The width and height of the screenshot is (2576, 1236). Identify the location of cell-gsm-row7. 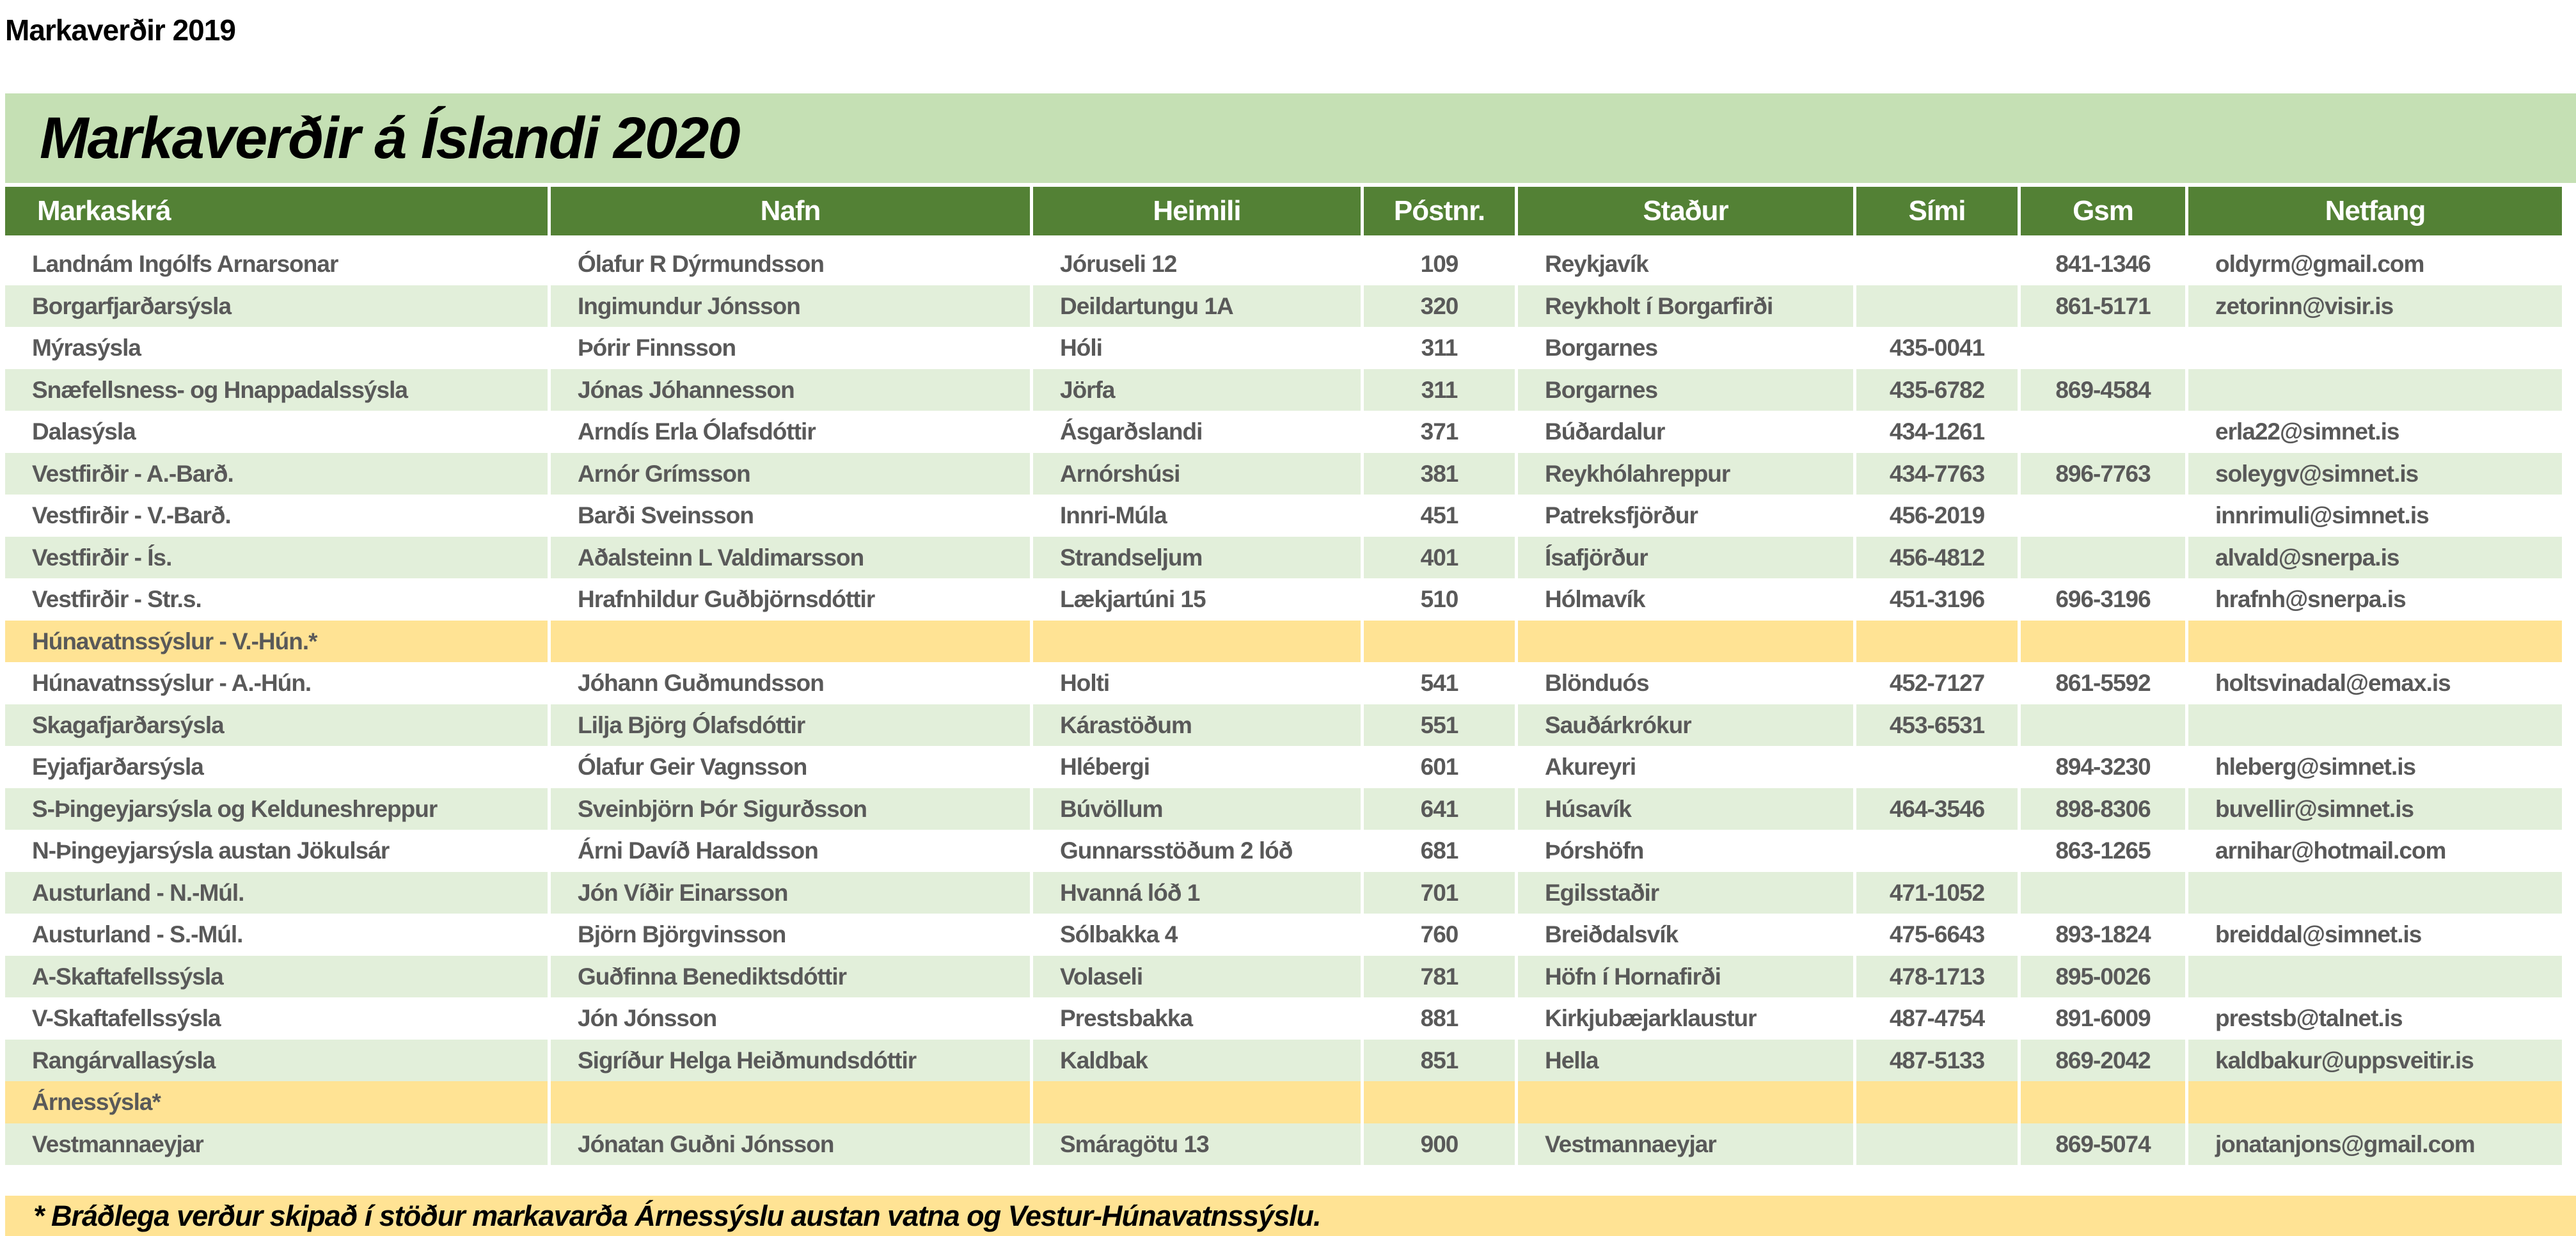
(2103, 557).